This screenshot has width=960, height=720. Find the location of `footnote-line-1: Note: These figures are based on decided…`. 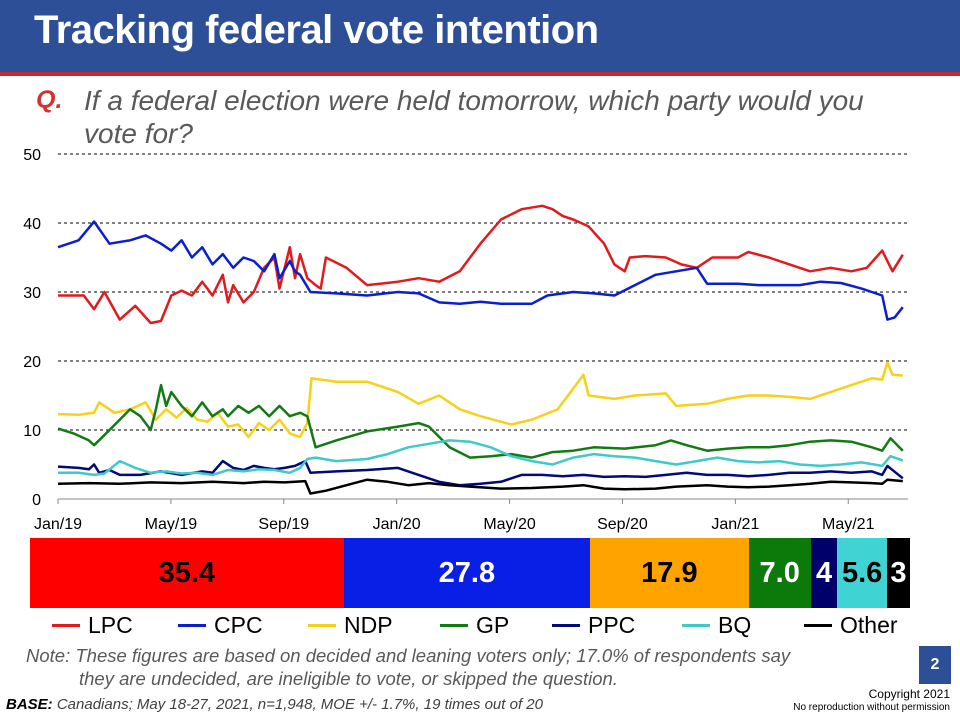

footnote-line-1: Note: These figures are based on decided… is located at coordinates (408, 655).